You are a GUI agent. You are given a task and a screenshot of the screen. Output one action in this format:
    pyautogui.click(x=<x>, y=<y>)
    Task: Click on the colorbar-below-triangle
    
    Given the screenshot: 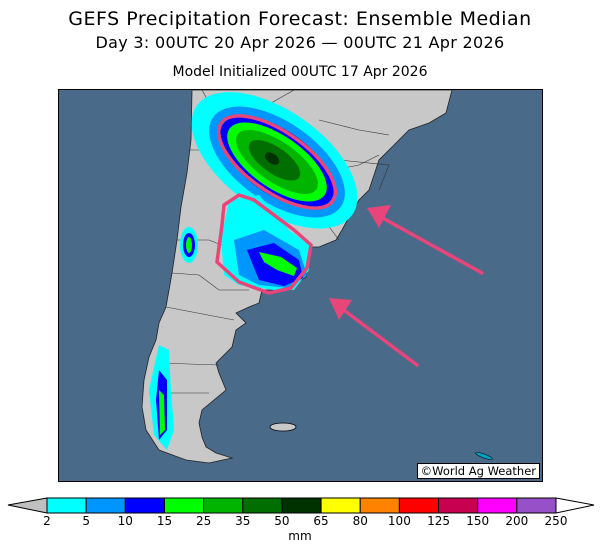 What is the action you would take?
    pyautogui.click(x=27, y=505)
    